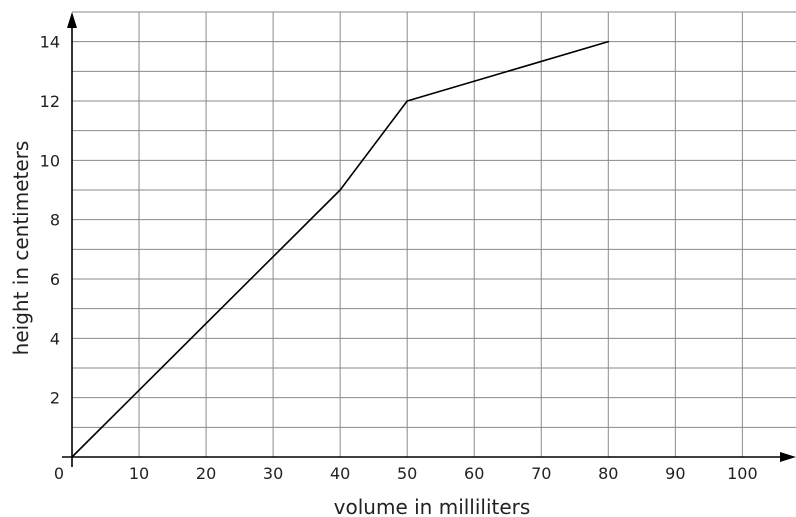  Describe the element at coordinates (59, 473) in the screenshot. I see `origin-label: 0` at that location.